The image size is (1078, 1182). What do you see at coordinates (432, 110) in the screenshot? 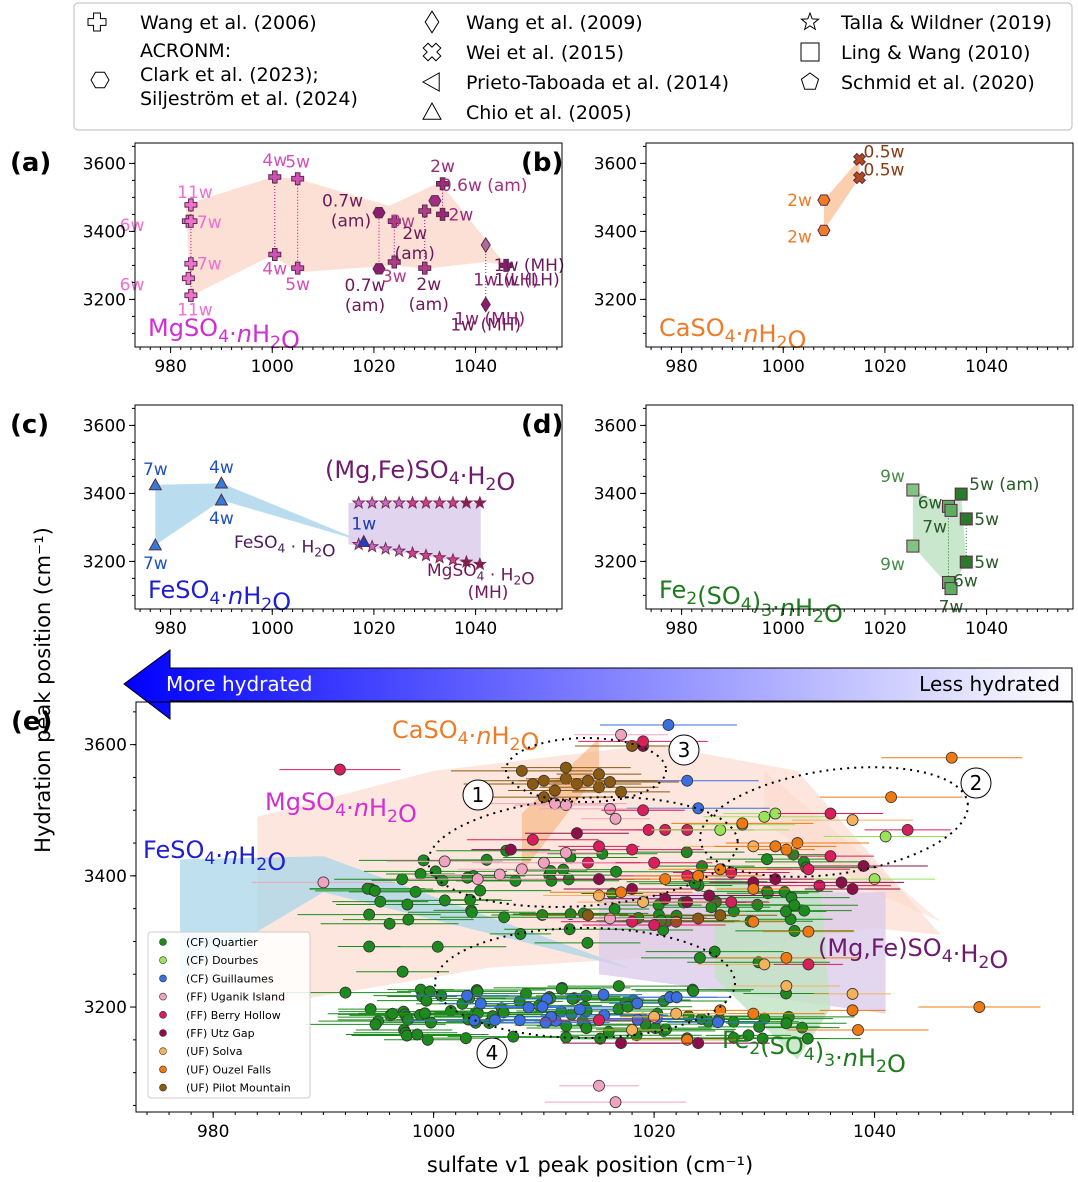
I see `legend-marker-triangle-up-icon` at bounding box center [432, 110].